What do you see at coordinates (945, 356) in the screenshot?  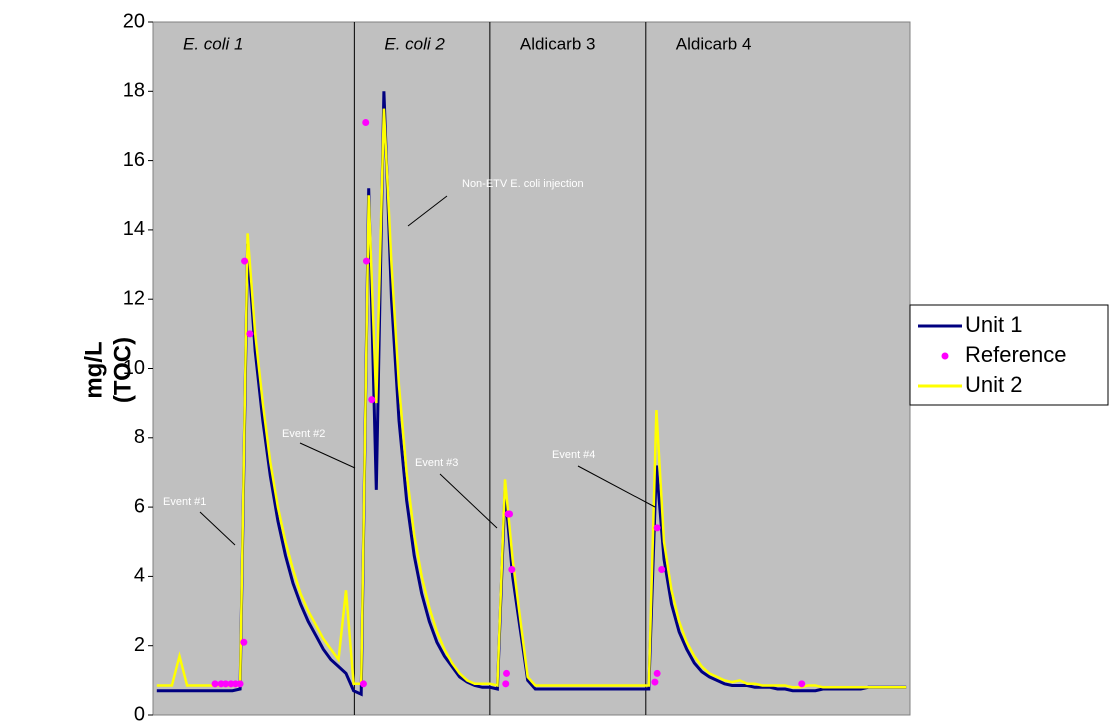 I see `legend-swatch` at bounding box center [945, 356].